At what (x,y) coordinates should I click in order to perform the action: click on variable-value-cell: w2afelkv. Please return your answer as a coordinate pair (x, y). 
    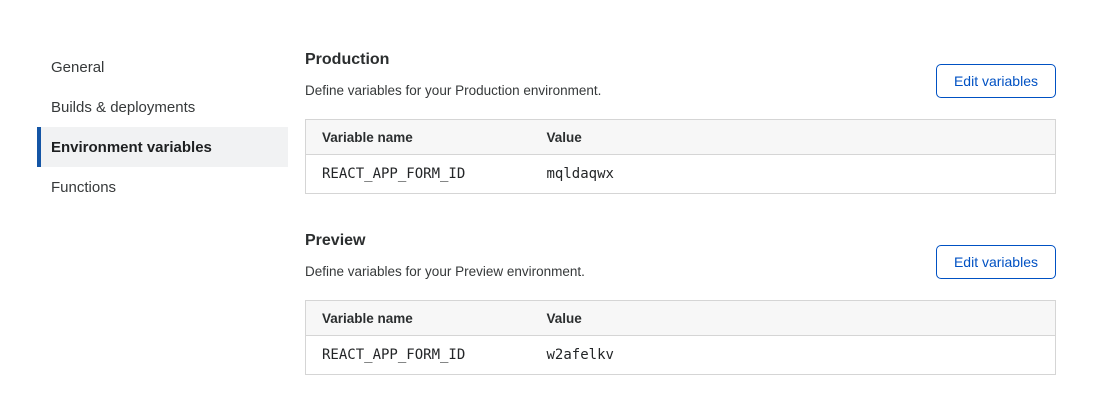
    Looking at the image, I should click on (793, 355).